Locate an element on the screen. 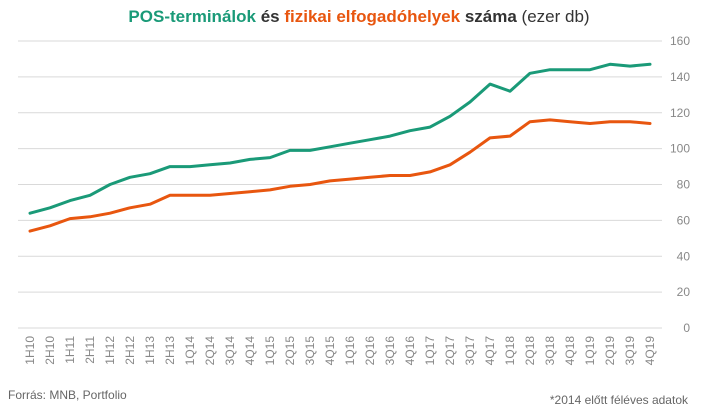 The image size is (718, 413). y-tick-label-160: 160 is located at coordinates (680, 41).